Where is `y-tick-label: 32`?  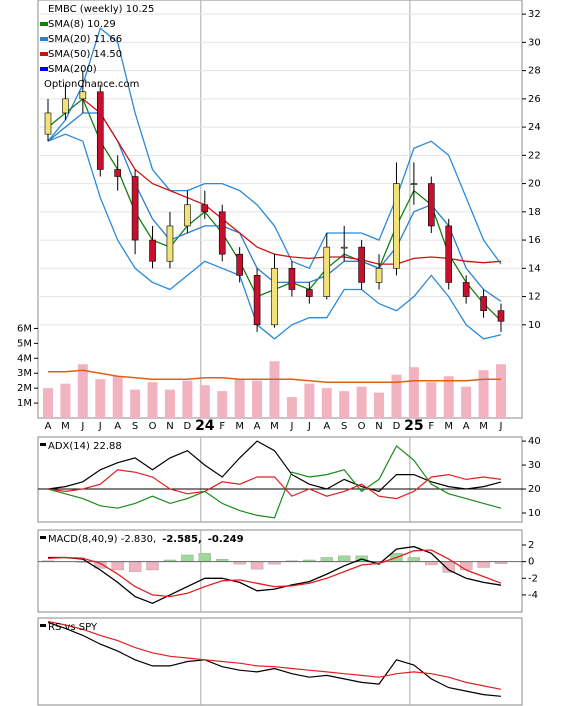
y-tick-label: 32 is located at coordinates (534, 14).